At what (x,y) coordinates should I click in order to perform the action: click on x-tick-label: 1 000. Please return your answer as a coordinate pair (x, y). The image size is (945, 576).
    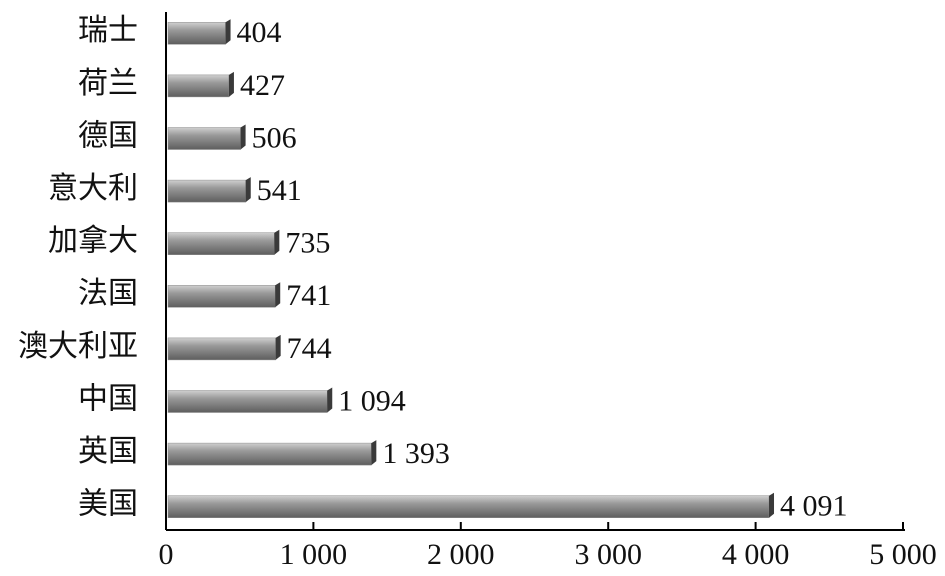
    Looking at the image, I should click on (314, 554).